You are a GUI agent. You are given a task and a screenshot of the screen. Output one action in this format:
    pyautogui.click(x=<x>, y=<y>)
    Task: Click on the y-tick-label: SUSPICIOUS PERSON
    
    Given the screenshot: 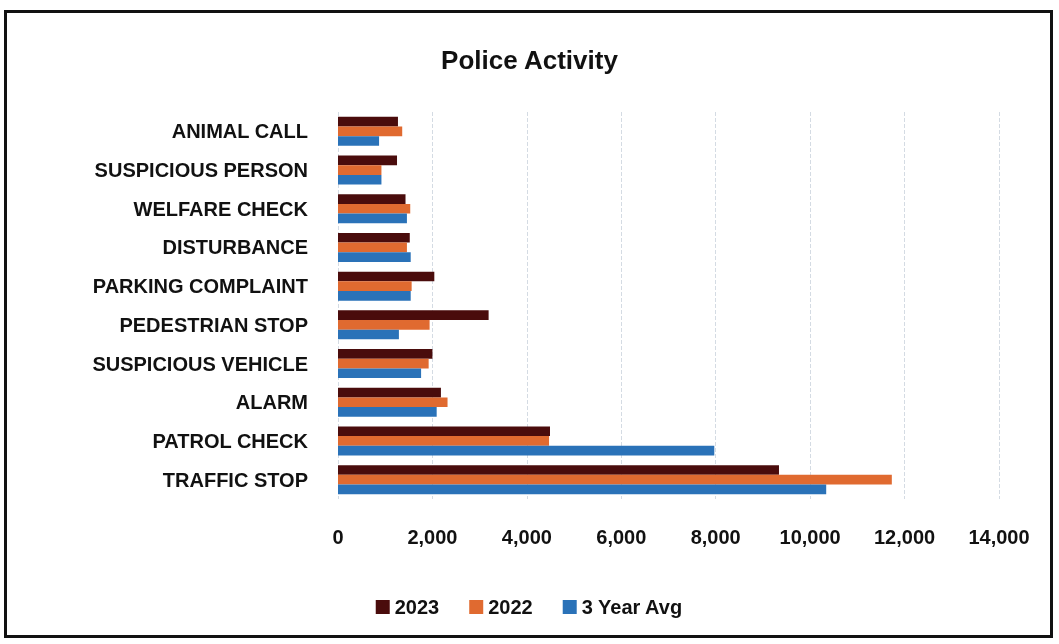 What is the action you would take?
    pyautogui.click(x=201, y=170)
    